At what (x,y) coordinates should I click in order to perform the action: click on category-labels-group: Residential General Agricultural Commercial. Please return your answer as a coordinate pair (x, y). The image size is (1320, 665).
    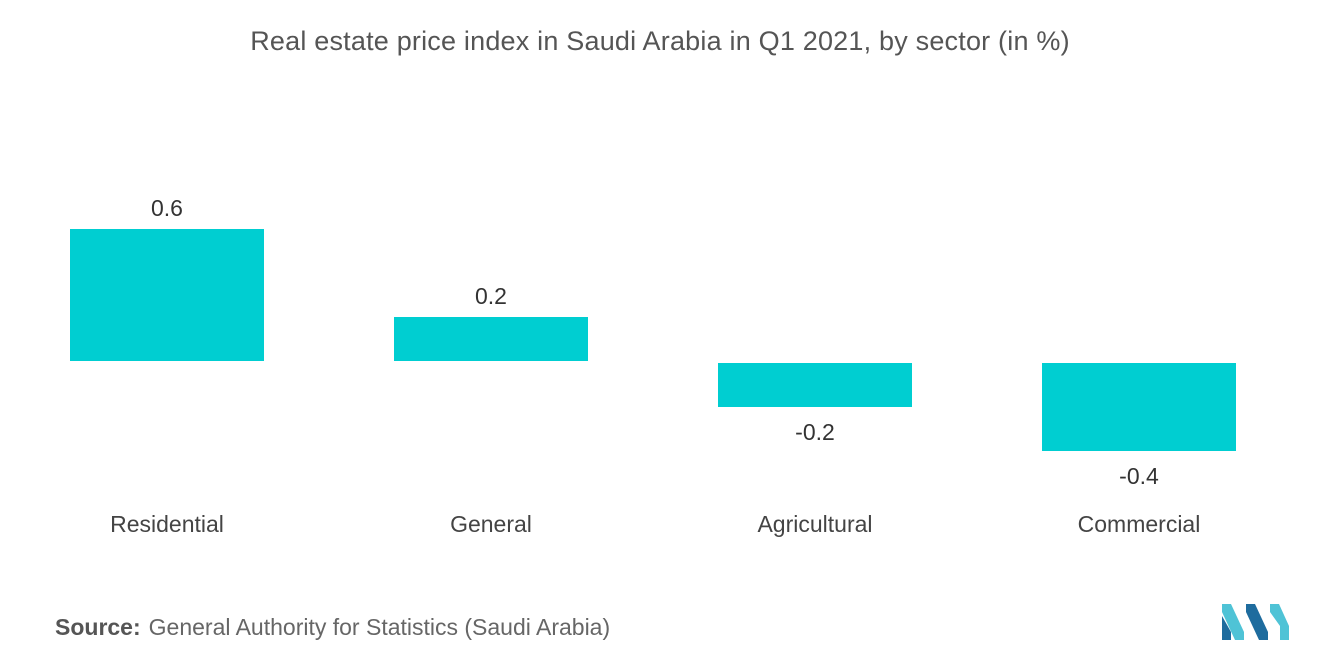
    Looking at the image, I should click on (655, 524).